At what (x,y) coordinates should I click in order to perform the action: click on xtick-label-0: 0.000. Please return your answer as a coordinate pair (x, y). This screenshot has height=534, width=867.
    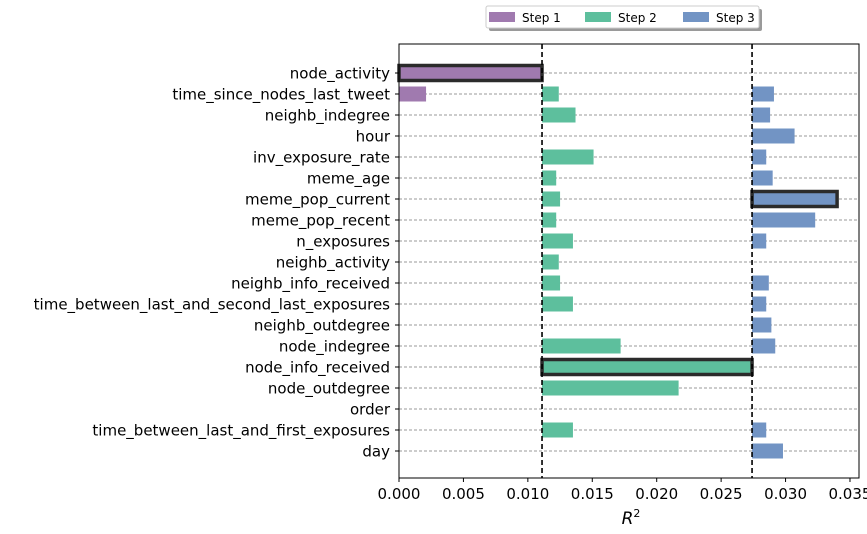
    Looking at the image, I should click on (399, 494).